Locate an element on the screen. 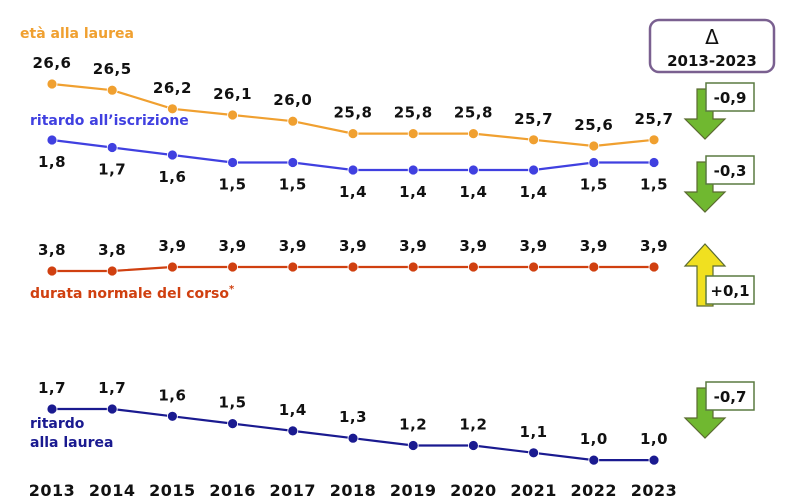  data-label: 3,8 is located at coordinates (112, 250).